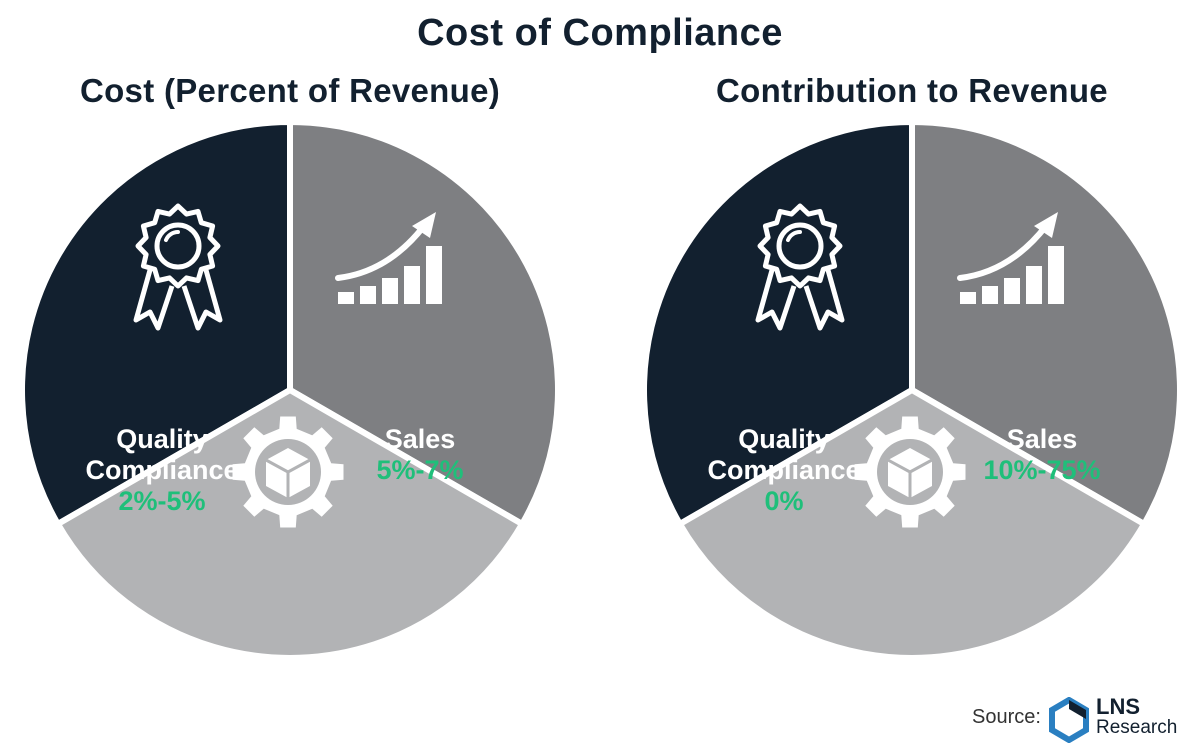  Describe the element at coordinates (161, 501) in the screenshot. I see `slice-value-quality-compliance: 2%-5%` at that location.